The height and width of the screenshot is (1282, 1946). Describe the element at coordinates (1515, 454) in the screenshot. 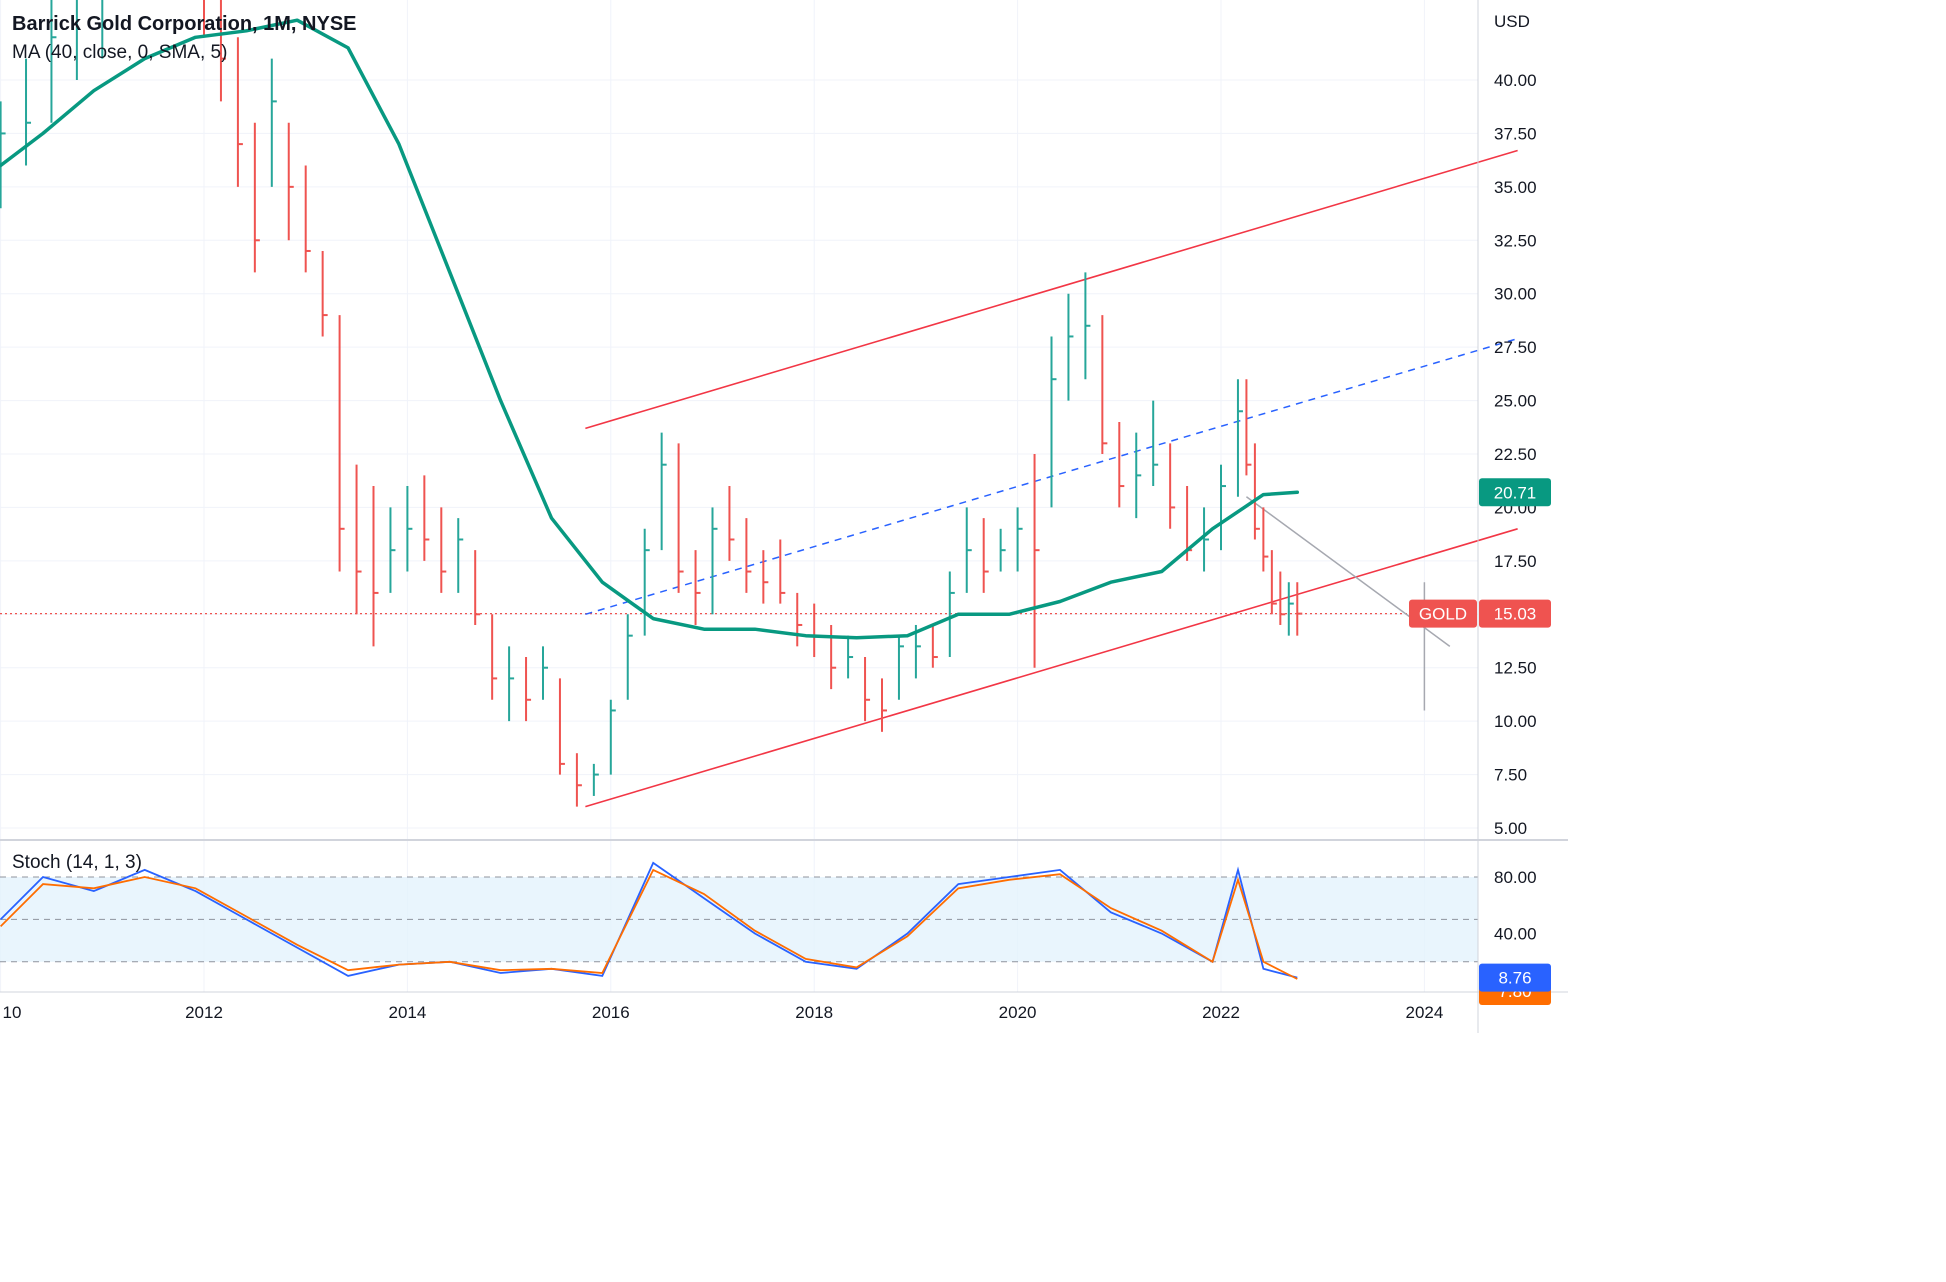

I see `price-tick-label: 22.50` at that location.